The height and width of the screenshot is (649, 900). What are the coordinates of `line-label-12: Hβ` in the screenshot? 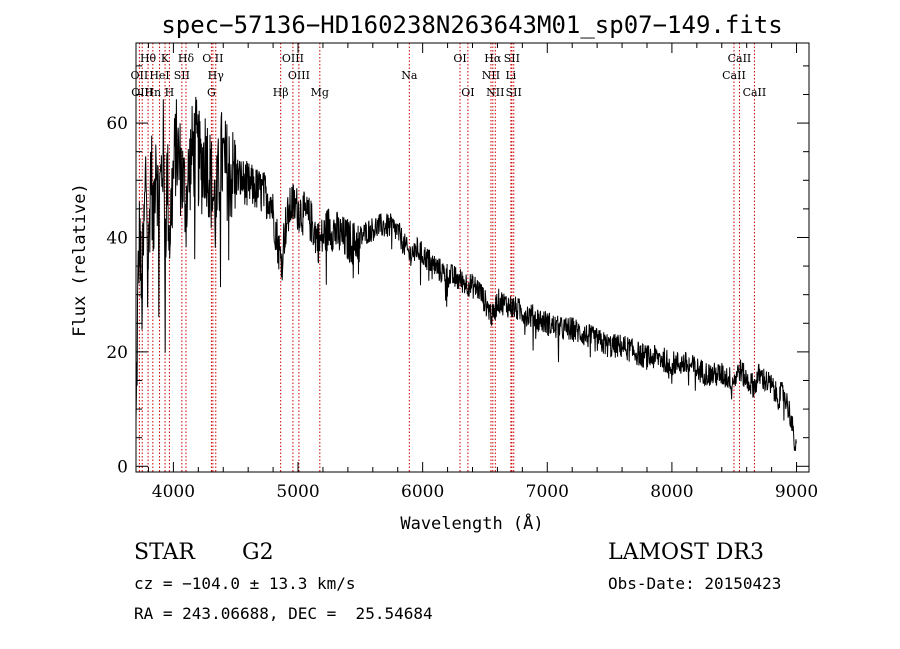 It's located at (281, 92).